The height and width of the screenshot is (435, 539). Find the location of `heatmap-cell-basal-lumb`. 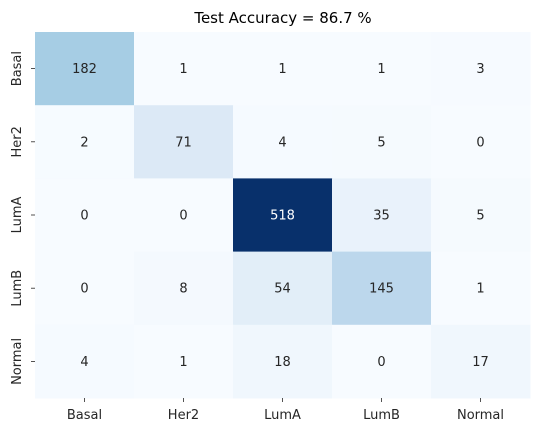

heatmap-cell-basal-lumb is located at coordinates (382, 69).